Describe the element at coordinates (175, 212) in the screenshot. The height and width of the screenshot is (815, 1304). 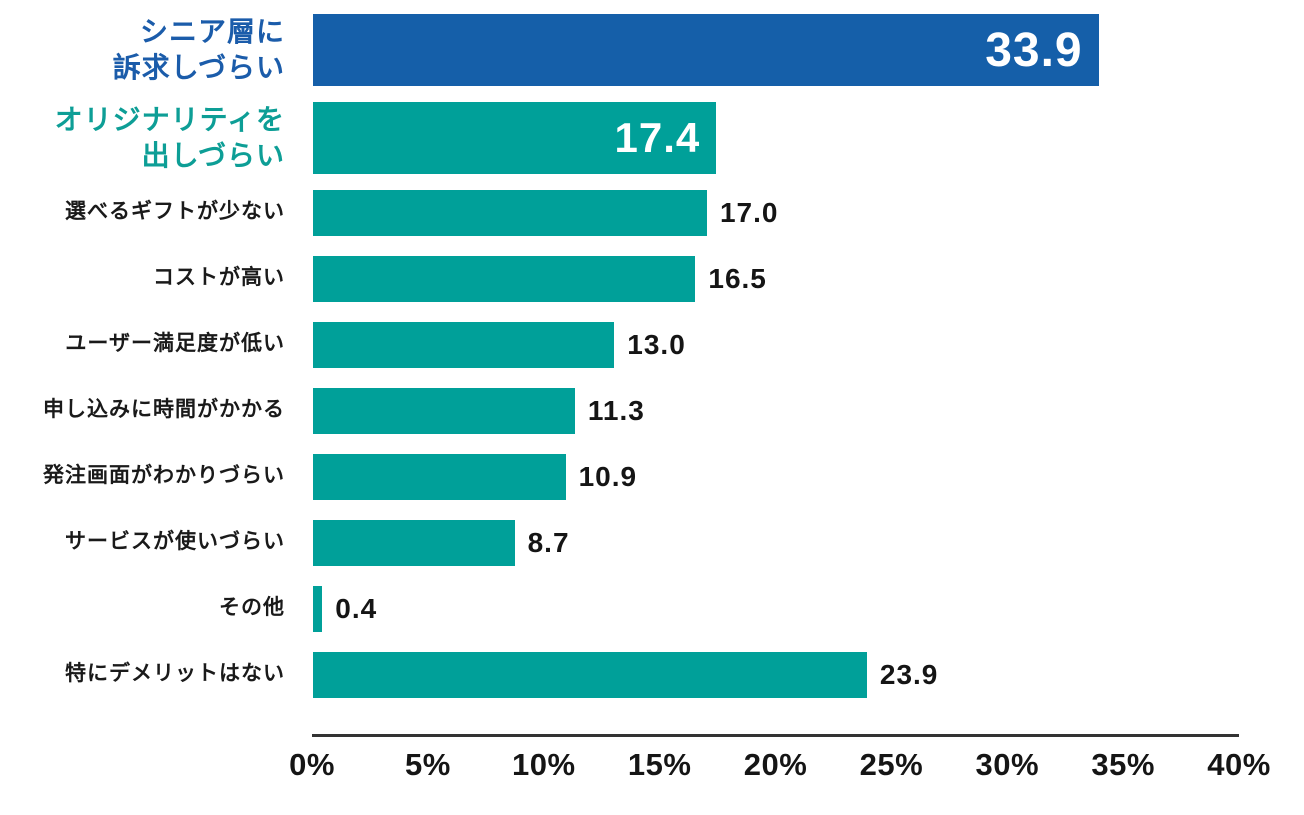
I see `category-label: 選べるギフトが少ない` at that location.